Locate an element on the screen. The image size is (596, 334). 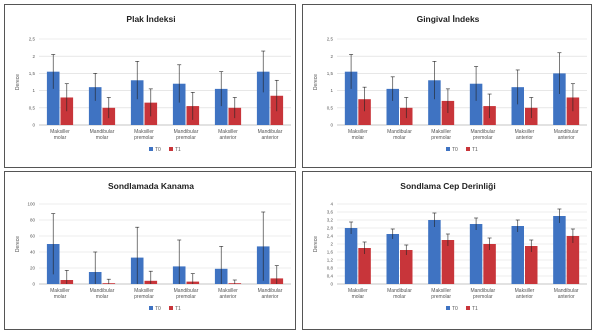
y-tick-label: 1,5 is located at coordinates (330, 73).